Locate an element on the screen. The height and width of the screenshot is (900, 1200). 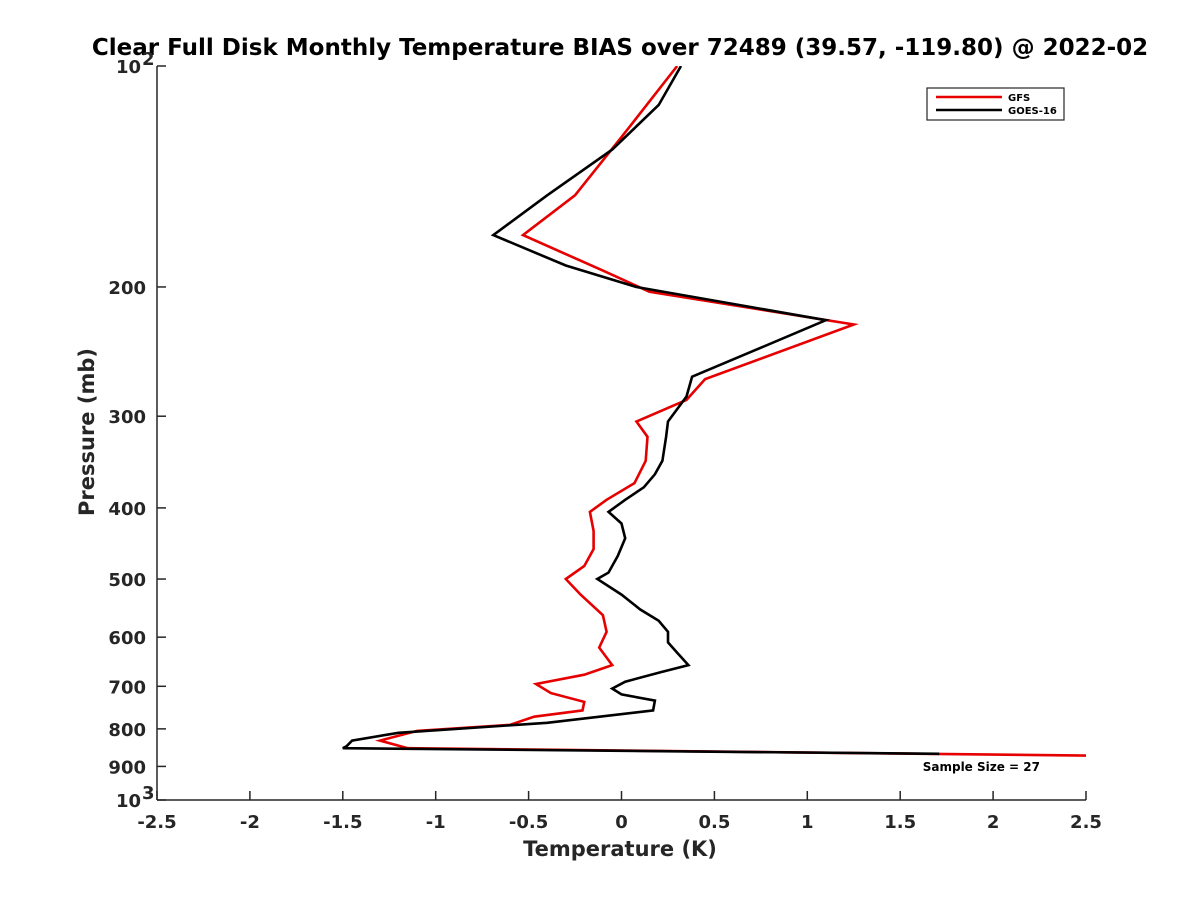
x-tick-label: -1 is located at coordinates (436, 822).